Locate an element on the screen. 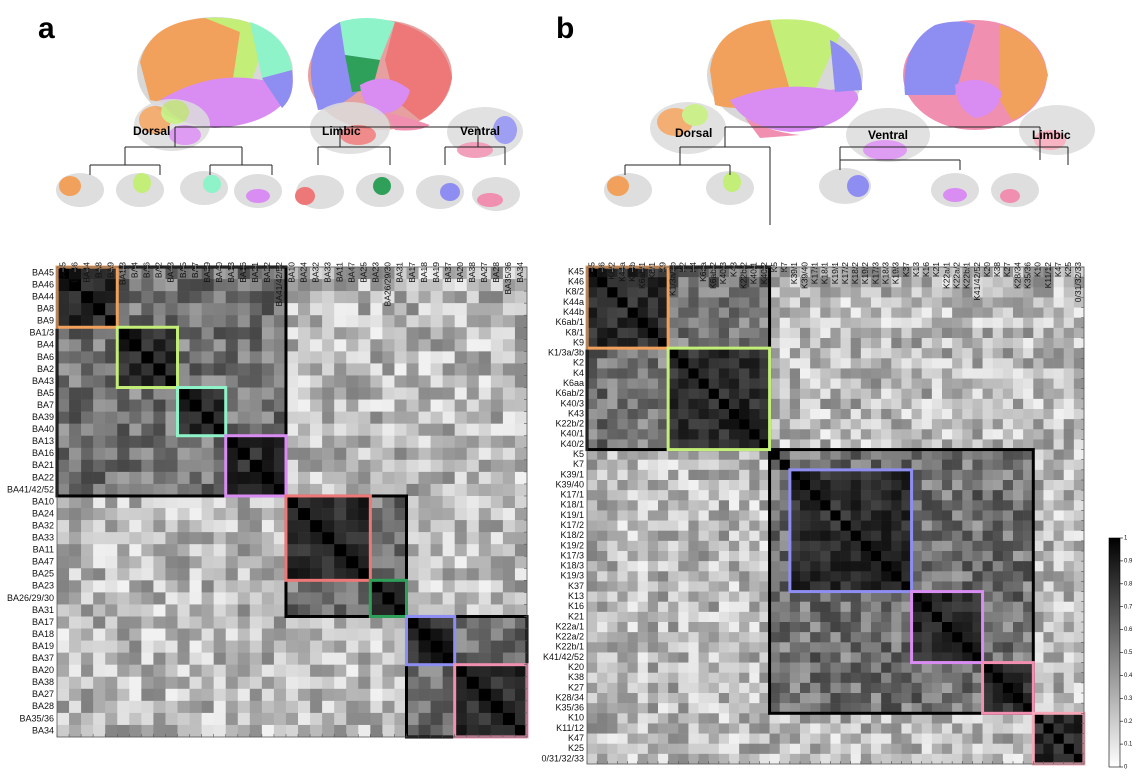 The height and width of the screenshot is (783, 1137). cluster-box is located at coordinates (202, 412).